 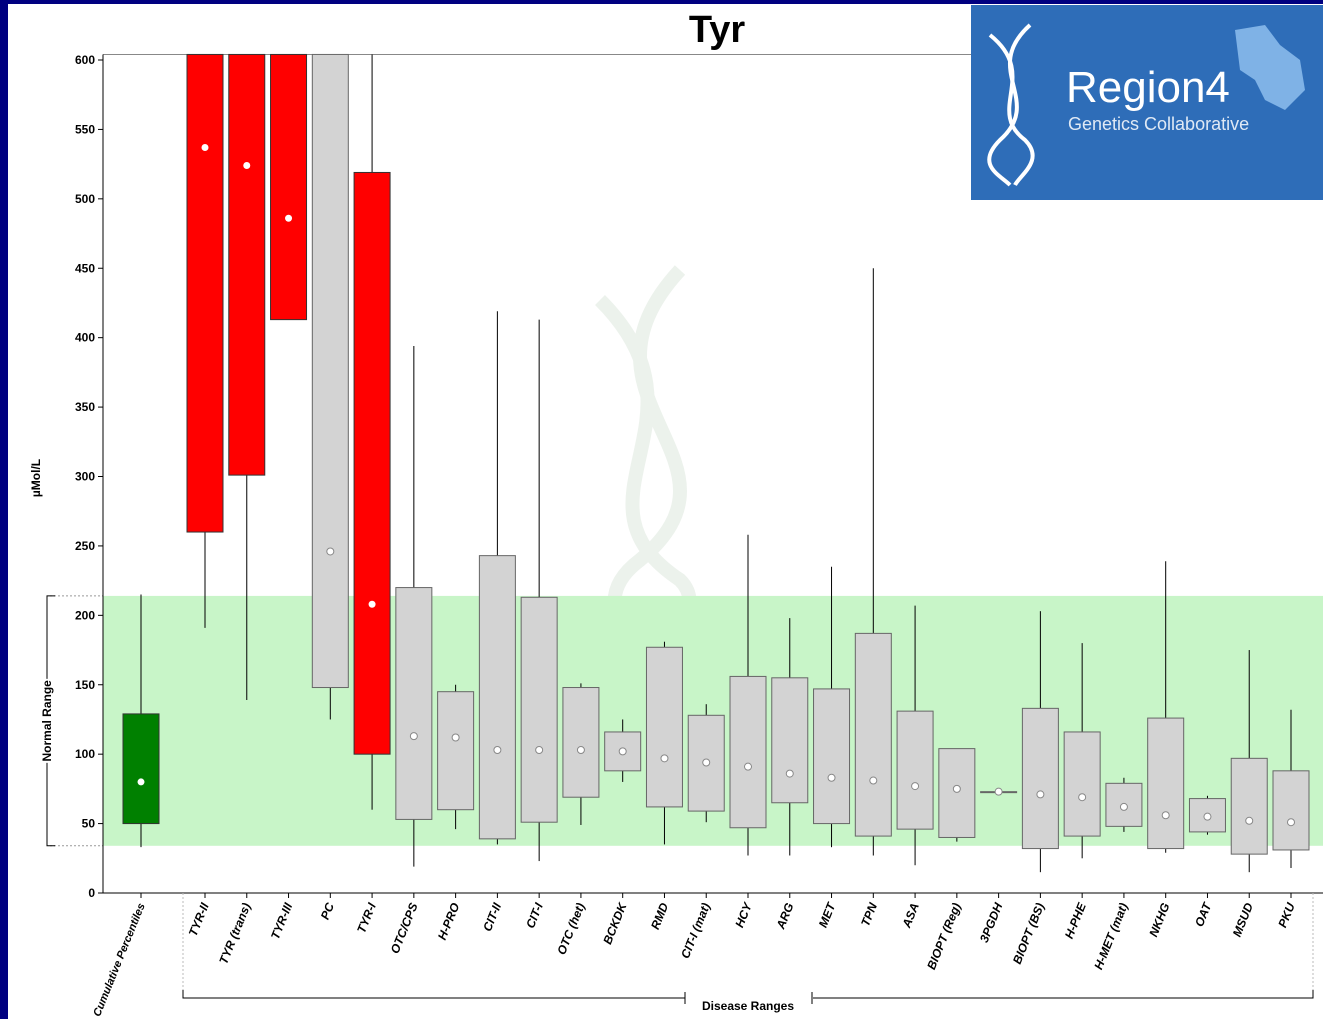 I want to click on y-axis-label: µMol/L, so click(x=36, y=478).